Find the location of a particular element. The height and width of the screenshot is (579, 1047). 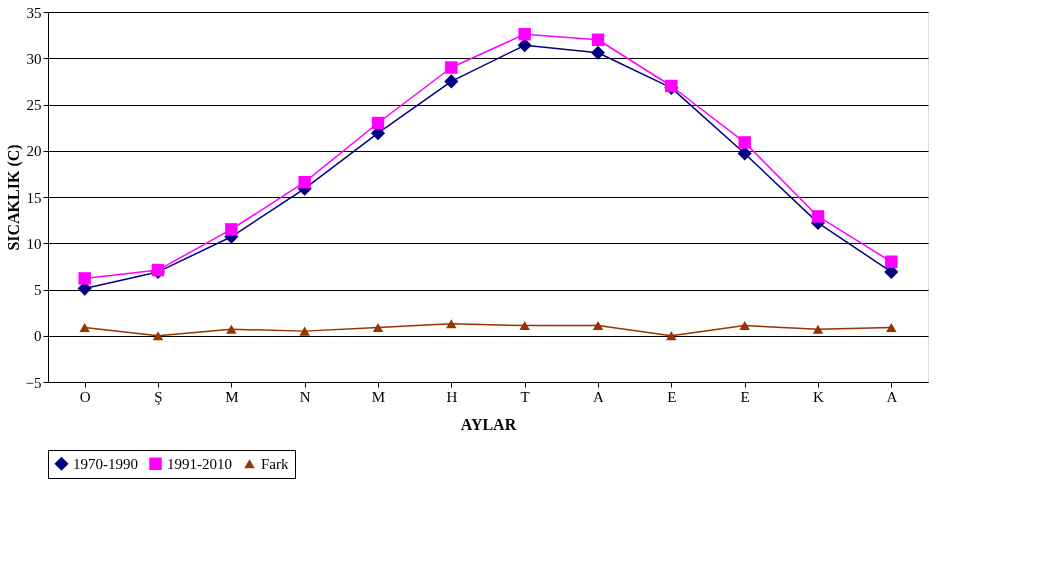

x-tick-label: N is located at coordinates (305, 396).